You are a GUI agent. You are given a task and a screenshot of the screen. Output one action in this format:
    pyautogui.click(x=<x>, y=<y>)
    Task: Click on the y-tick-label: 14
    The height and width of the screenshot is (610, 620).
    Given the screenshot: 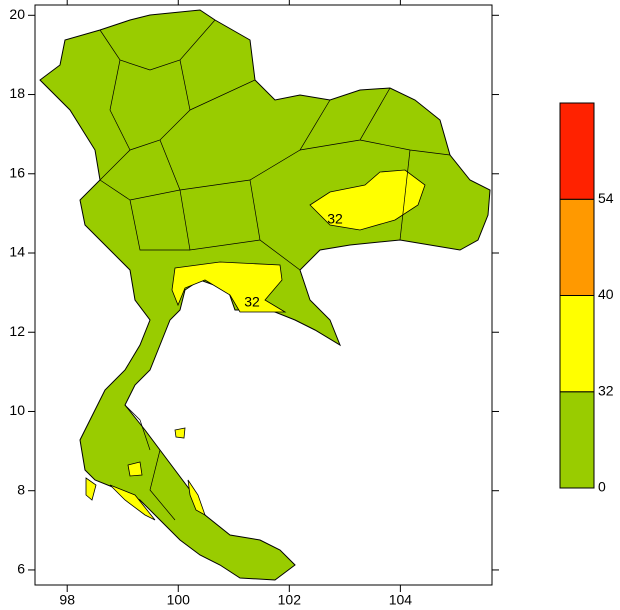 What is the action you would take?
    pyautogui.click(x=17, y=252)
    